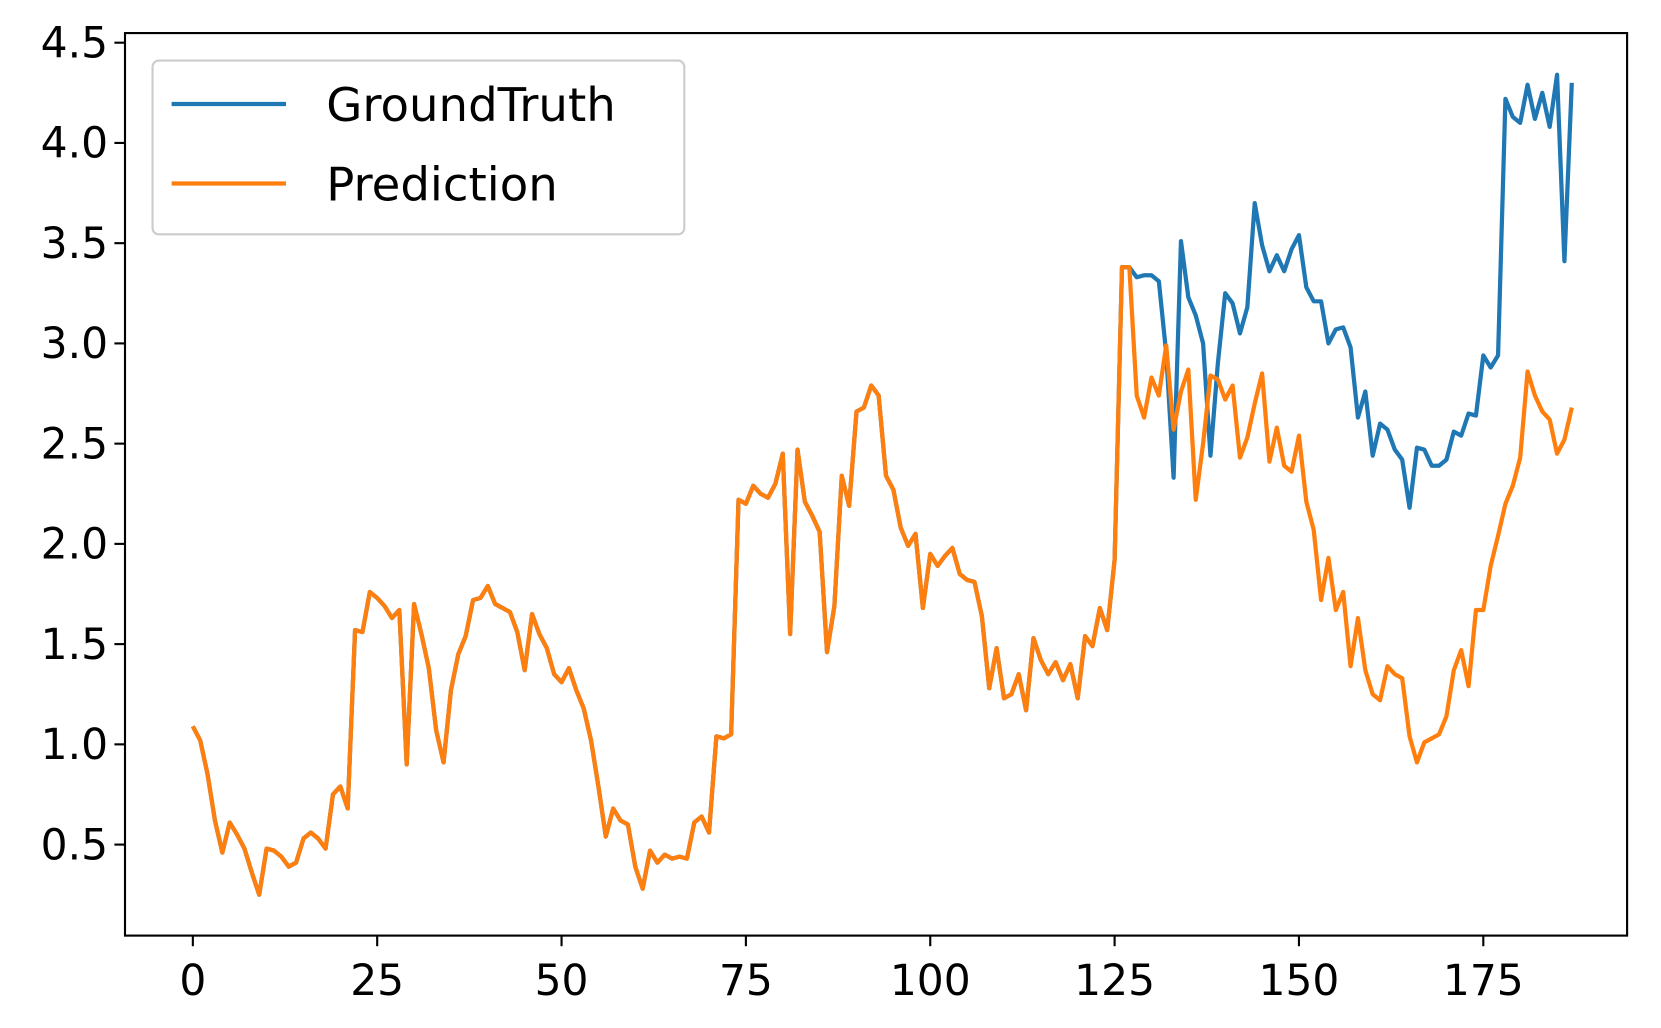  I want to click on legend-label: Prediction, so click(441, 184).